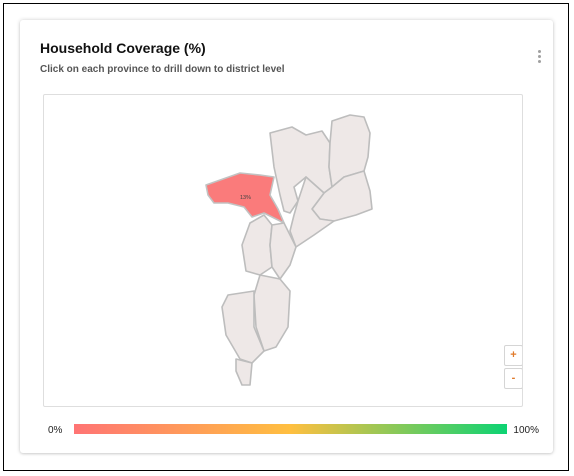  What do you see at coordinates (539, 58) in the screenshot?
I see `more-options-kebab-icon` at bounding box center [539, 58].